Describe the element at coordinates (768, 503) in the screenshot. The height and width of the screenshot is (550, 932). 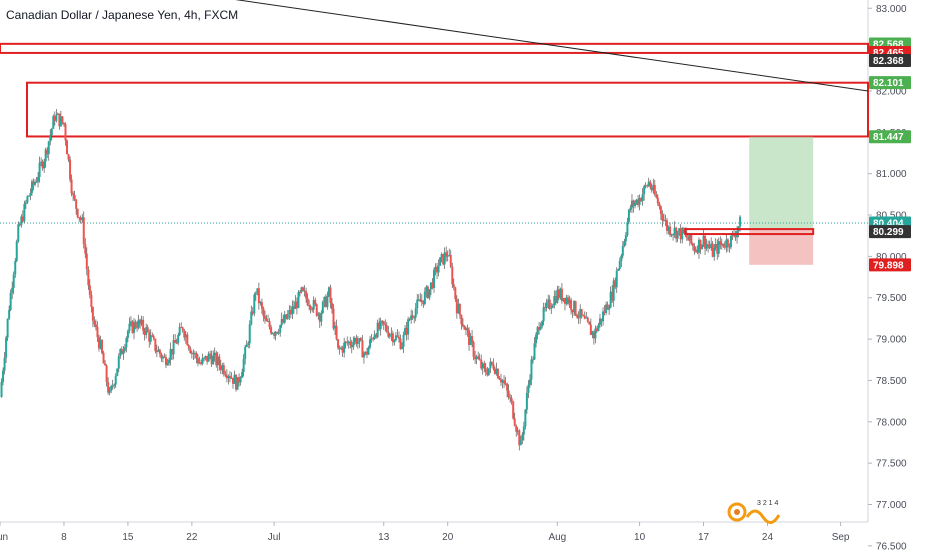
I see `svg-text: 3 2 1 4` at that location.